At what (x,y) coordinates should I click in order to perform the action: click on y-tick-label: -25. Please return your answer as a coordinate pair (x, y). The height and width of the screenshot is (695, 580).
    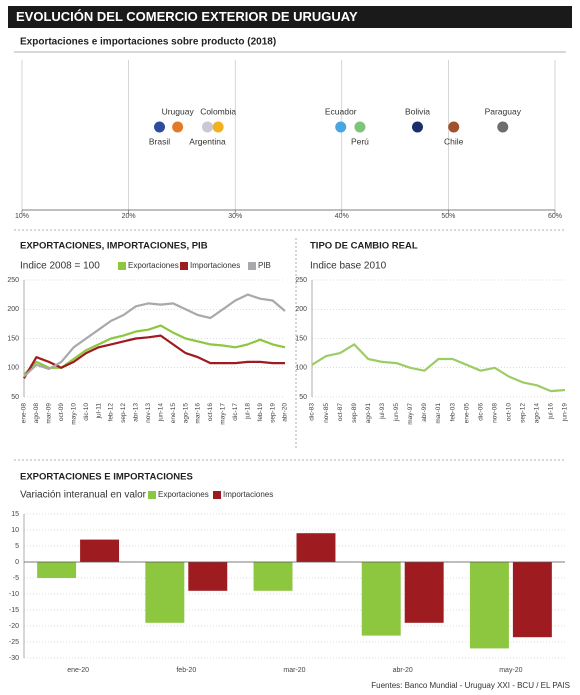
    Looking at the image, I should click on (14, 642).